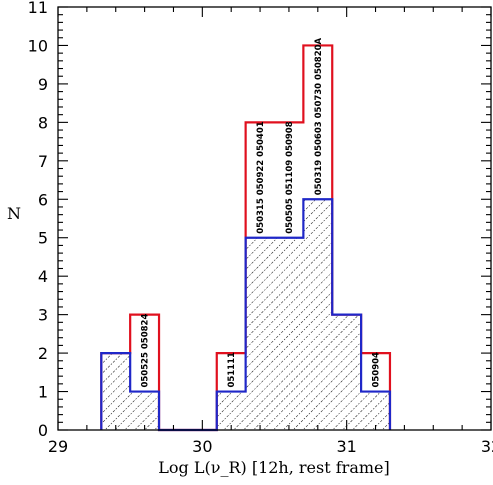 The height and width of the screenshot is (485, 493). Describe the element at coordinates (202, 446) in the screenshot. I see `x-tick-label: 30` at that location.